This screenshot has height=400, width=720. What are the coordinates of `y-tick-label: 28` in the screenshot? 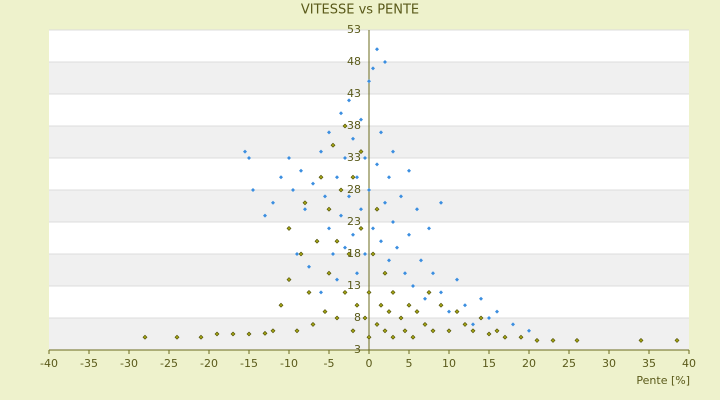 It's located at (354, 189).